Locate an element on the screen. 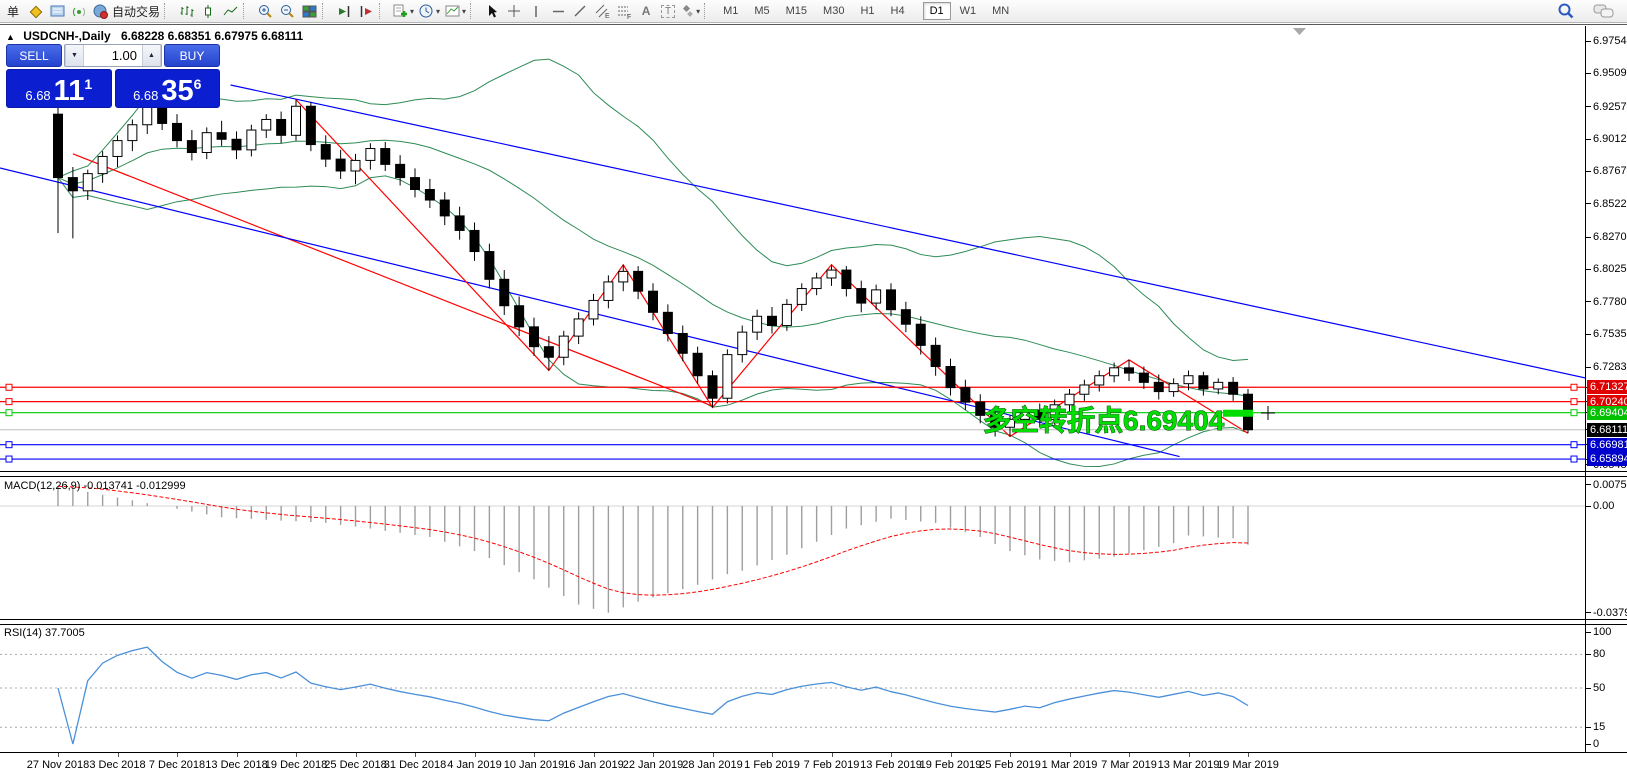 This screenshot has width=1627, height=773. buy-button: BUY is located at coordinates (192, 55).